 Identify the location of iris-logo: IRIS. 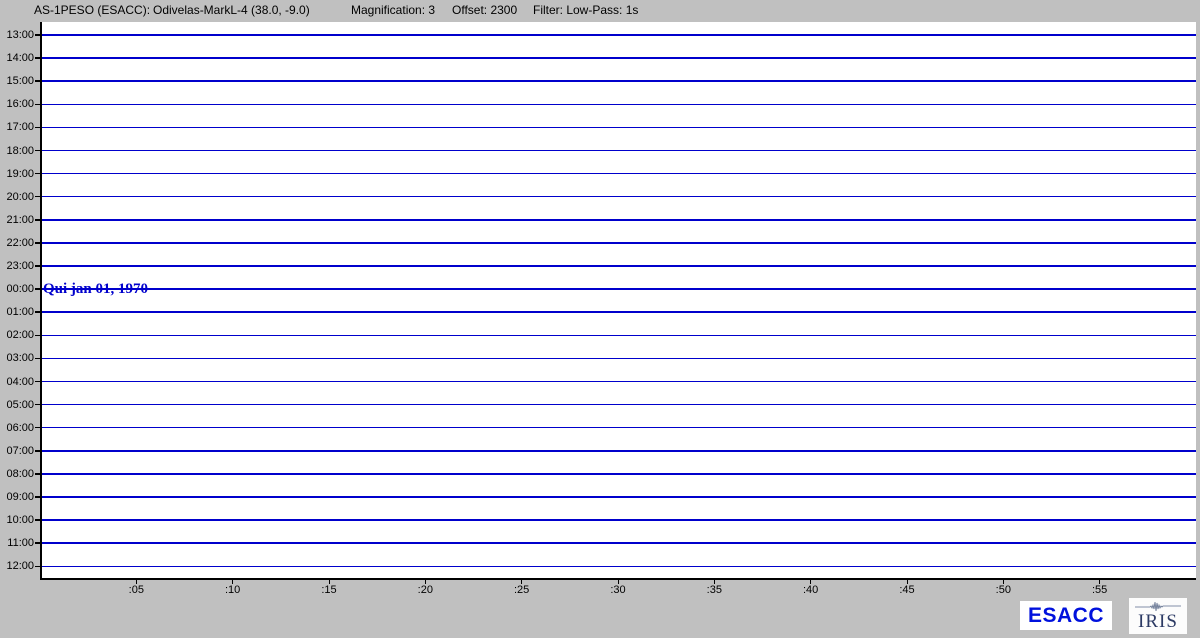
(1158, 616).